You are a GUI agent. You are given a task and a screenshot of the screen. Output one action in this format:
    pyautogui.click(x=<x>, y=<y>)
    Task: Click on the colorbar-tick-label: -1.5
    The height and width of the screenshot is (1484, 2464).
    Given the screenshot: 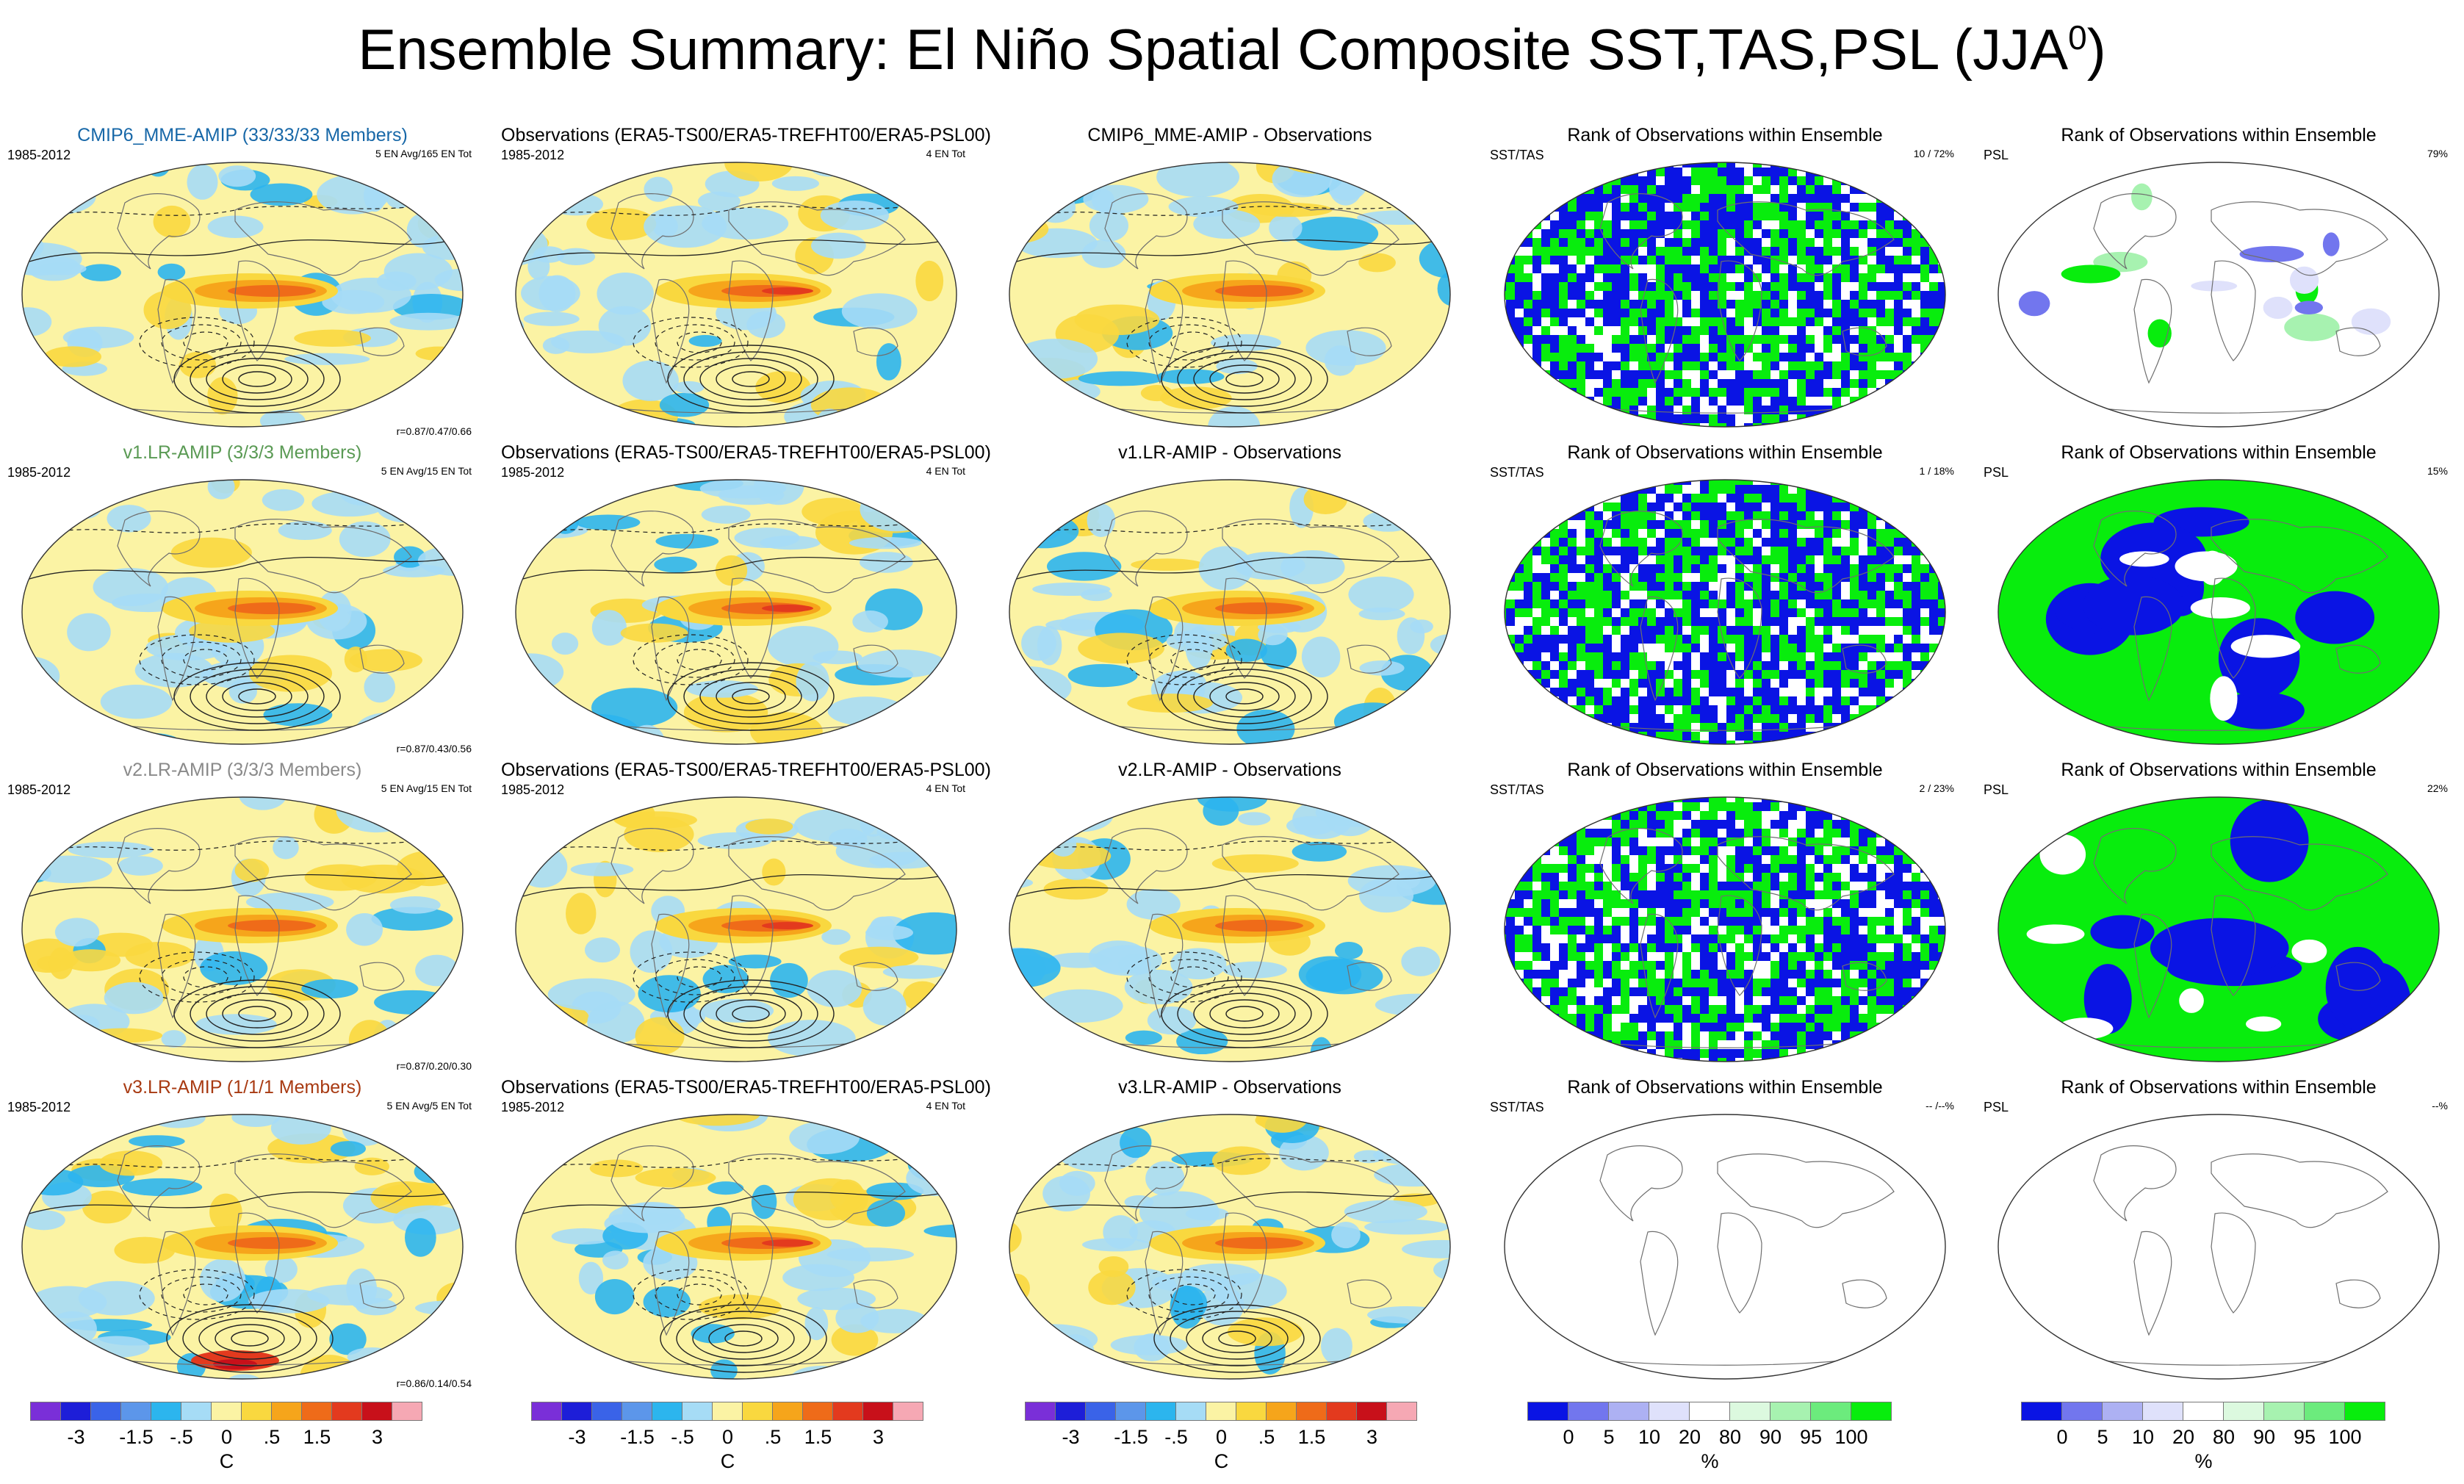 What is the action you would take?
    pyautogui.click(x=136, y=1437)
    